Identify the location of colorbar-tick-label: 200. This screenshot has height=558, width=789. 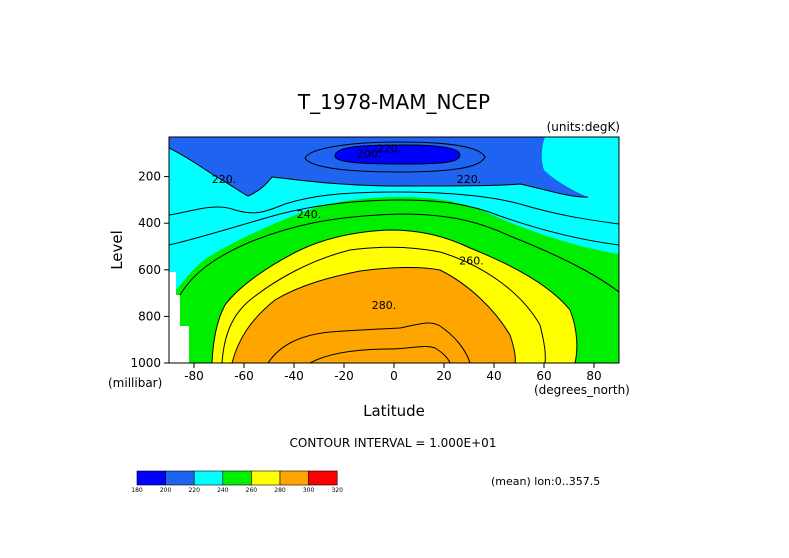
(166, 490).